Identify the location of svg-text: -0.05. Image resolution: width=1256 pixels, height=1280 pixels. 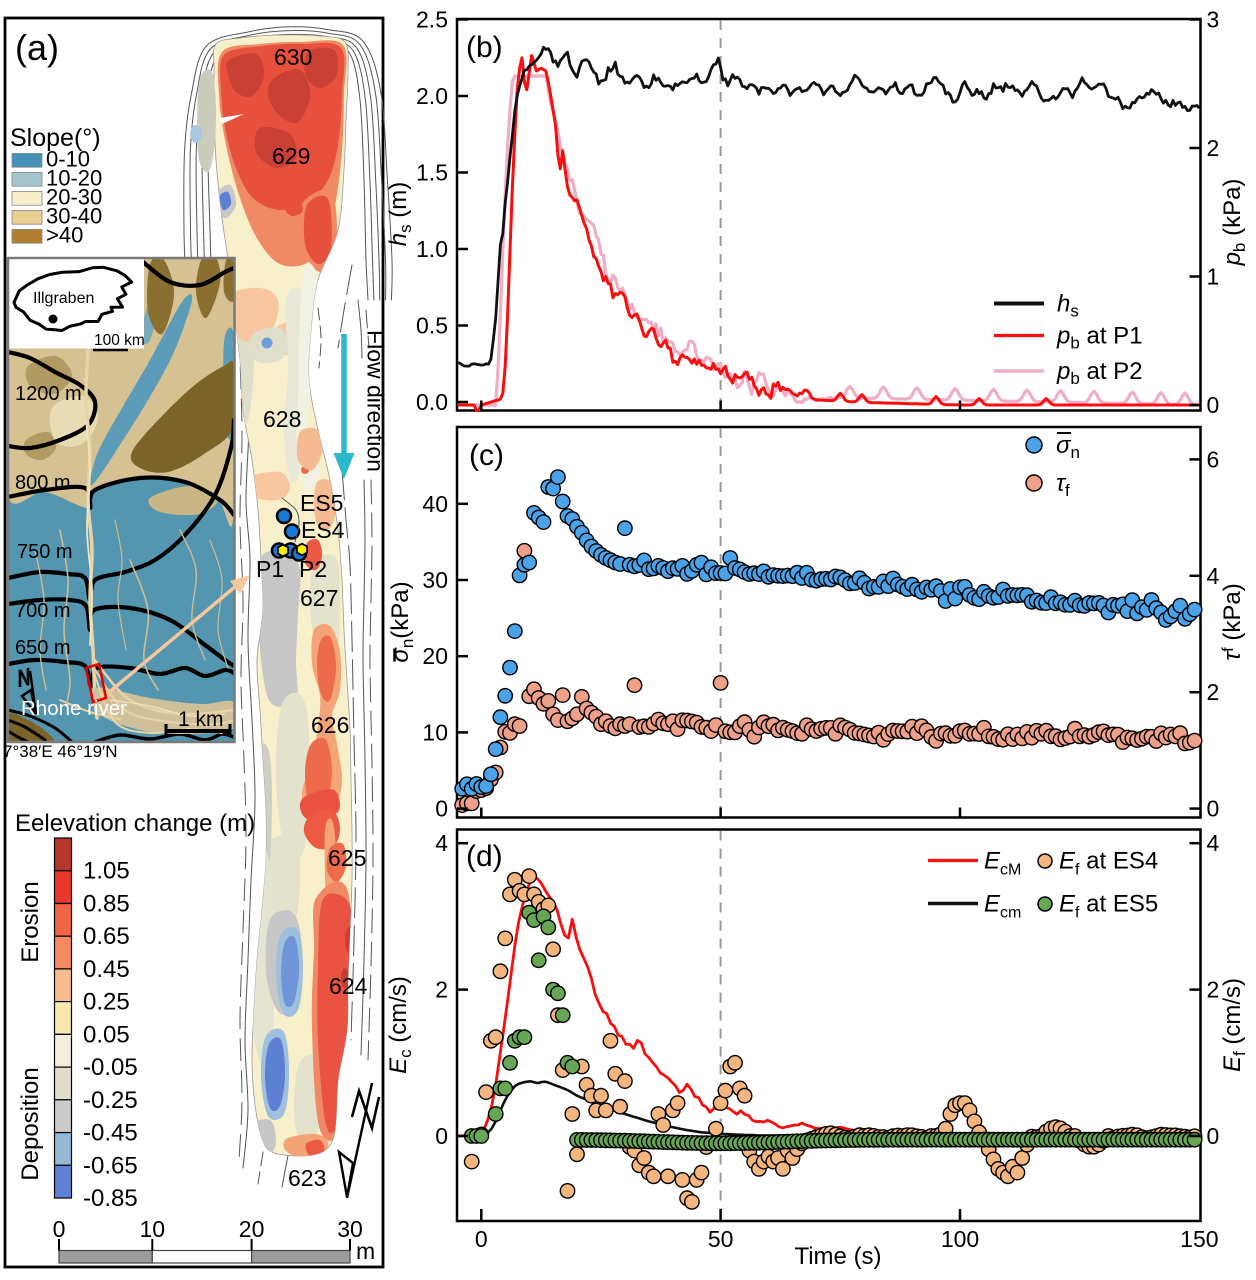
(110, 1067).